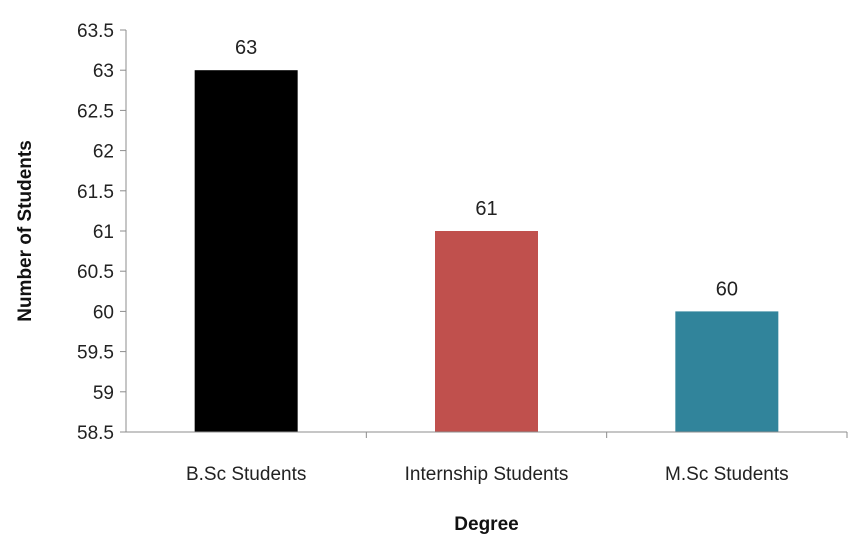 This screenshot has height=538, width=853. What do you see at coordinates (95, 111) in the screenshot?
I see `y-tick-label: 62.5` at bounding box center [95, 111].